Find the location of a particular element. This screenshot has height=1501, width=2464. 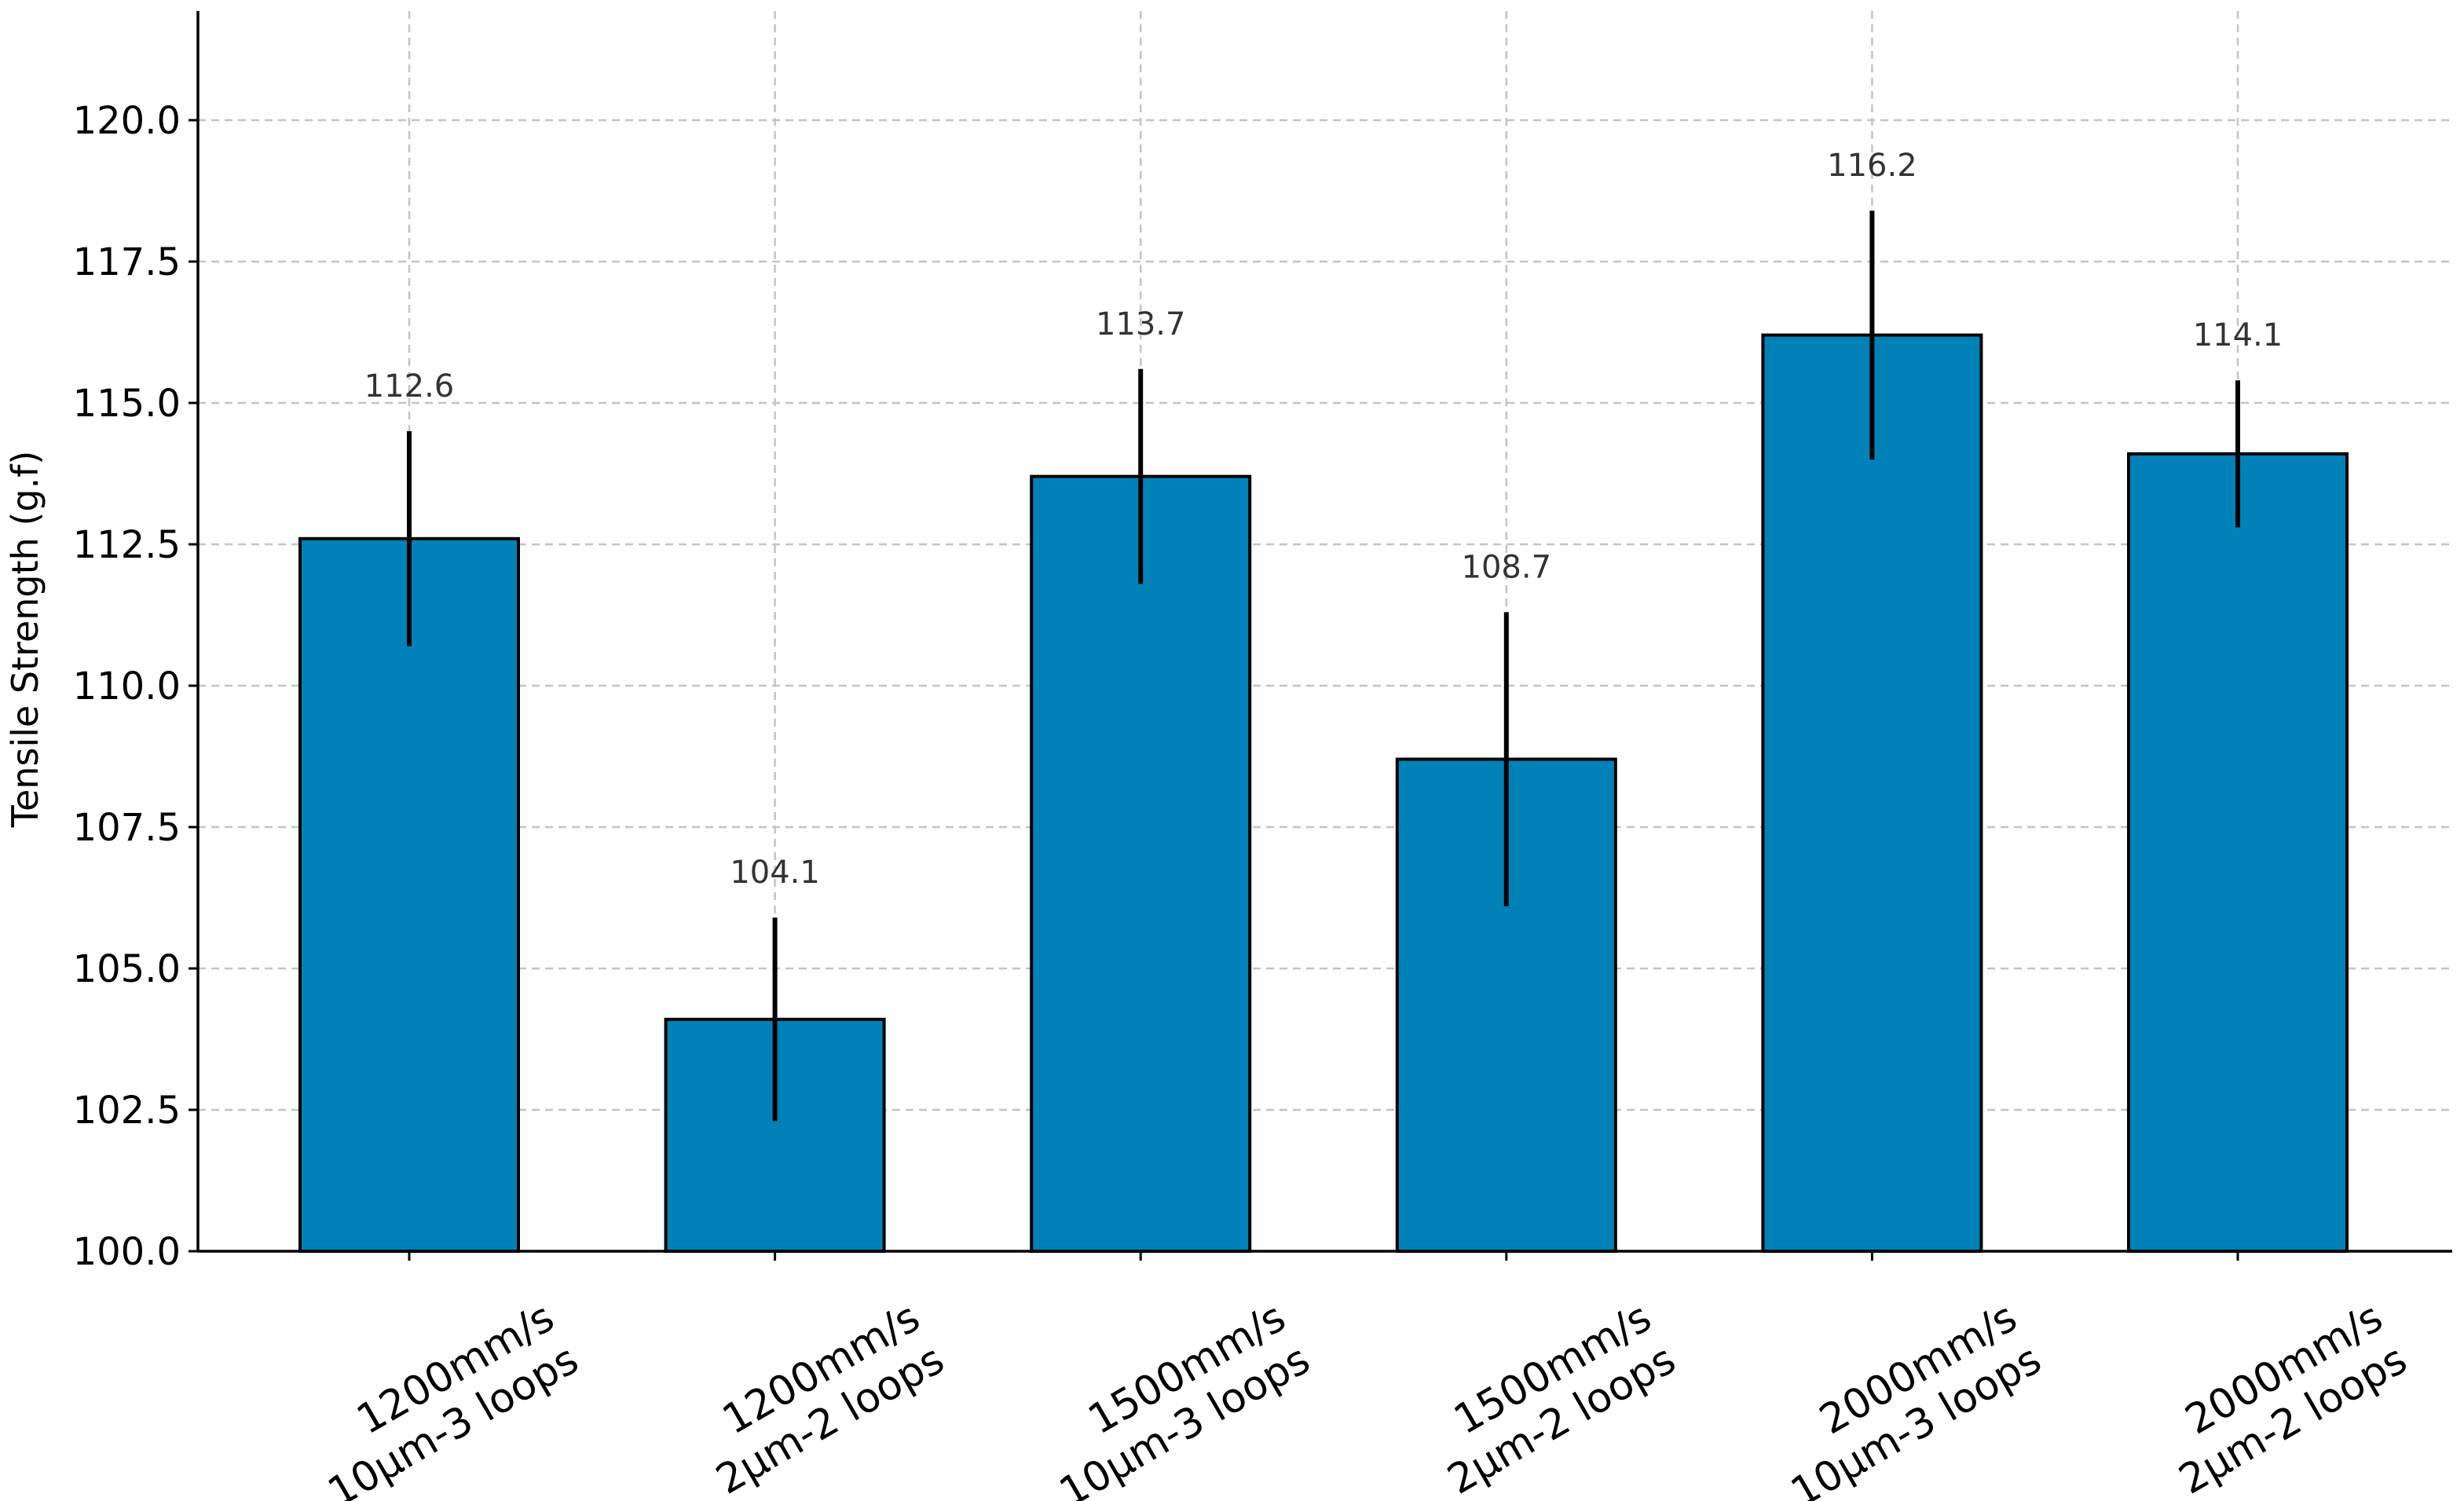

y-tick-label: 110.0 is located at coordinates (127, 686).